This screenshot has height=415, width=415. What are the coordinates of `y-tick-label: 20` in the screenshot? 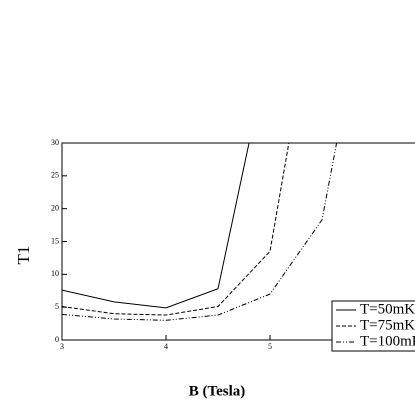 It's located at (55, 207).